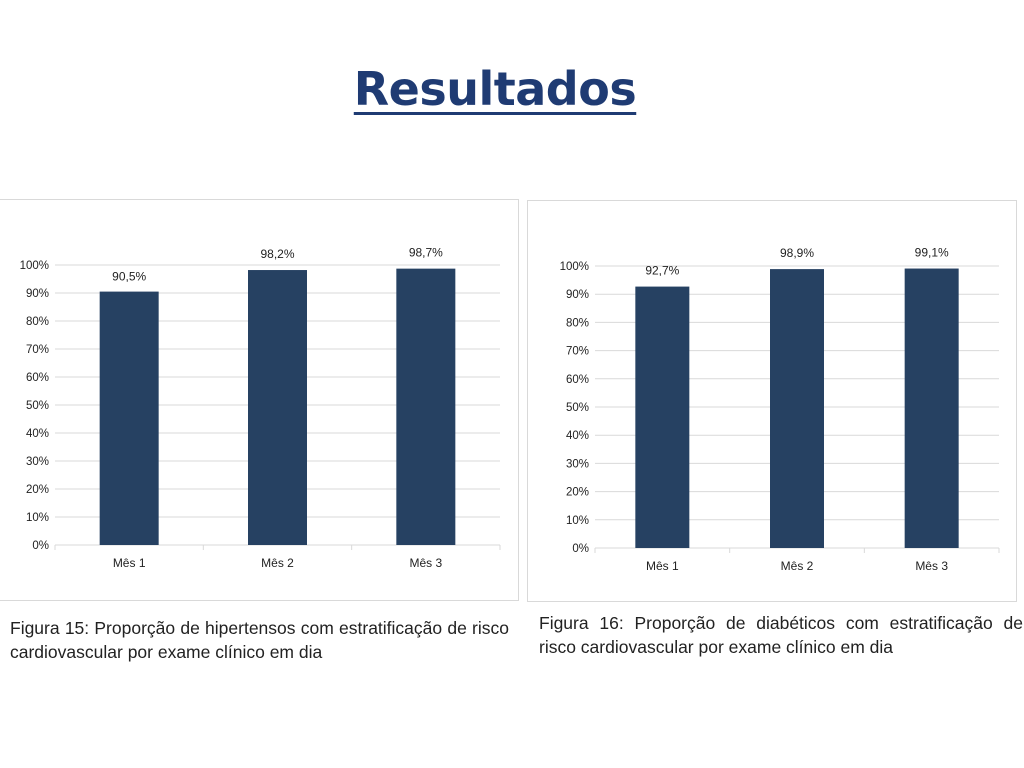 The image size is (1024, 768). Describe the element at coordinates (277, 254) in the screenshot. I see `data-label: 98,2%` at that location.